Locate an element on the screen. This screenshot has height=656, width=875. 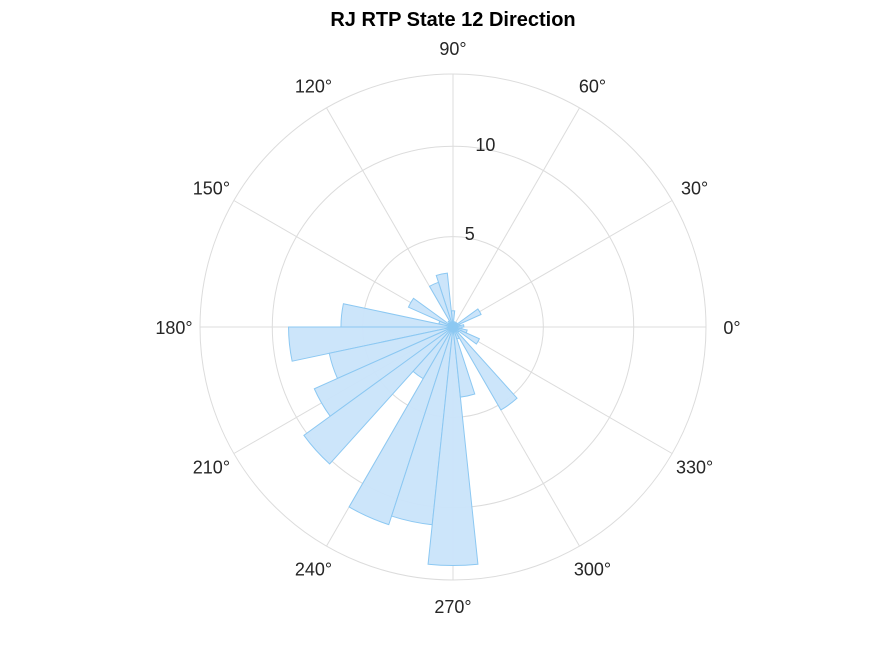
chart-title: RJ RTP State 12 Direction is located at coordinates (452, 20).